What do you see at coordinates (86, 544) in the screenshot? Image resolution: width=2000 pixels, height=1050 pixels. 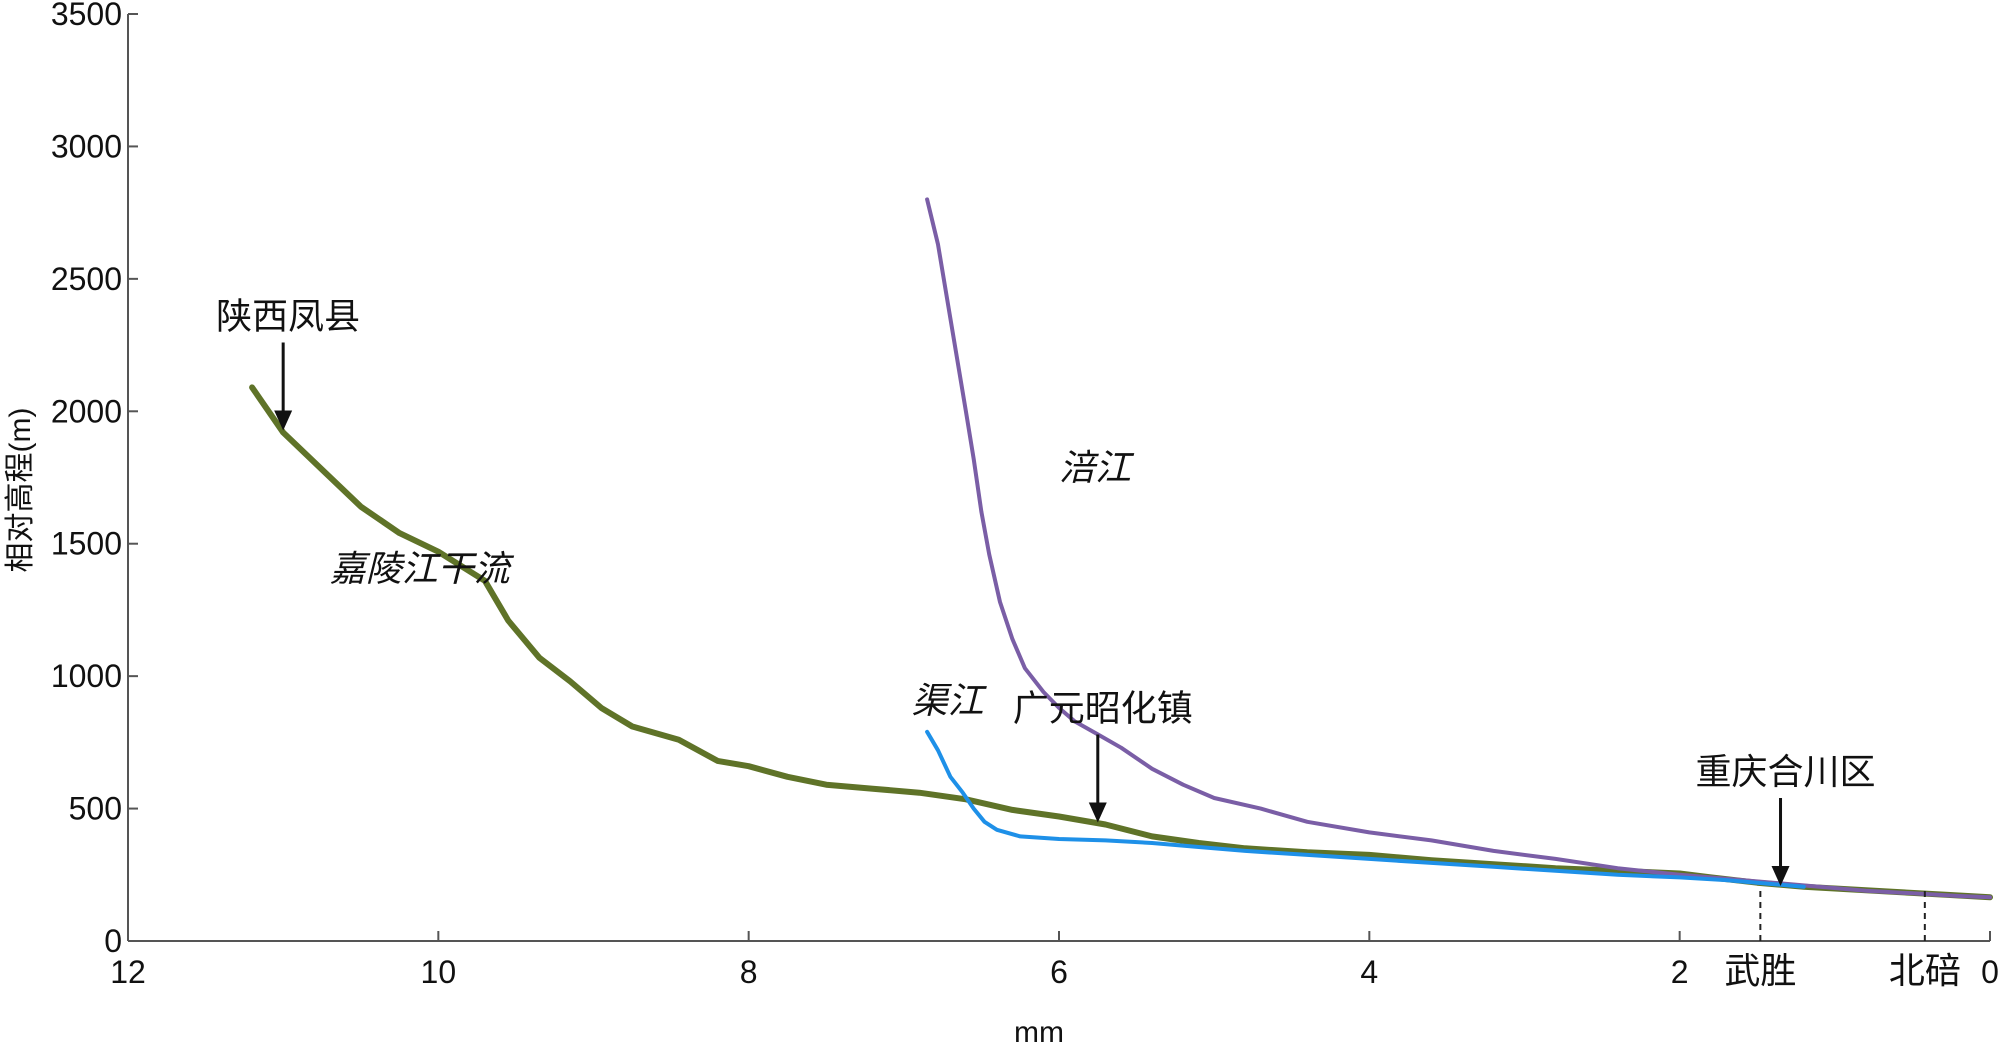 I see `y-tick-label: 1500` at bounding box center [86, 544].